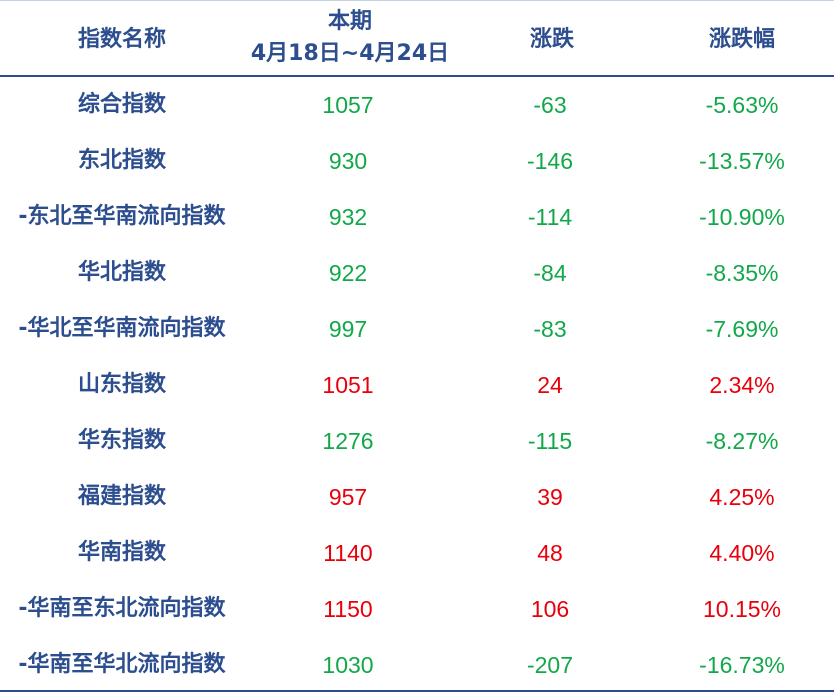 Image resolution: width=834 pixels, height=694 pixels. I want to click on row-value: 957, so click(348, 497).